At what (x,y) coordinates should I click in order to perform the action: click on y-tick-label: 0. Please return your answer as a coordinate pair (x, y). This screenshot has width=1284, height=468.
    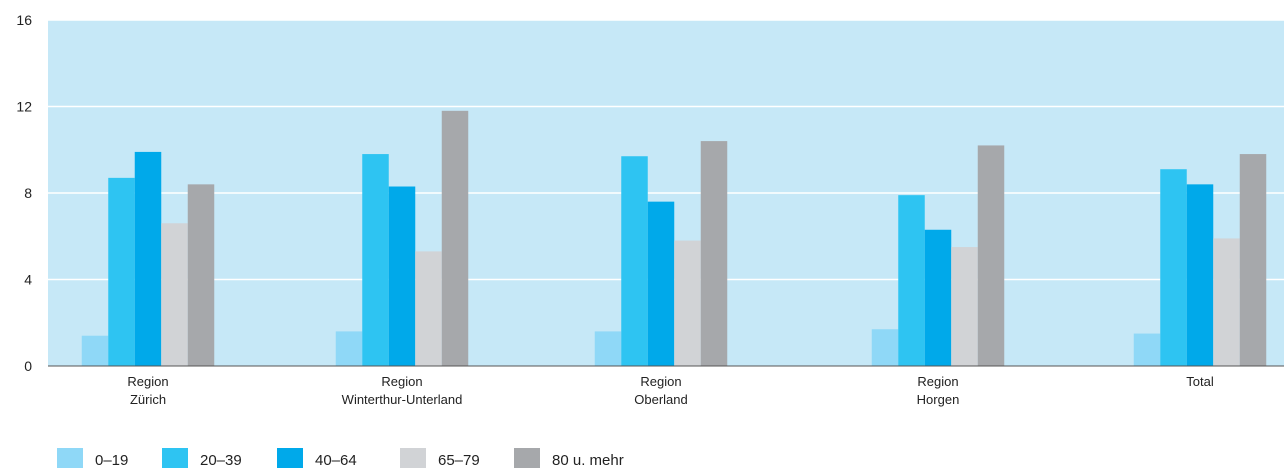
    Looking at the image, I should click on (28, 366).